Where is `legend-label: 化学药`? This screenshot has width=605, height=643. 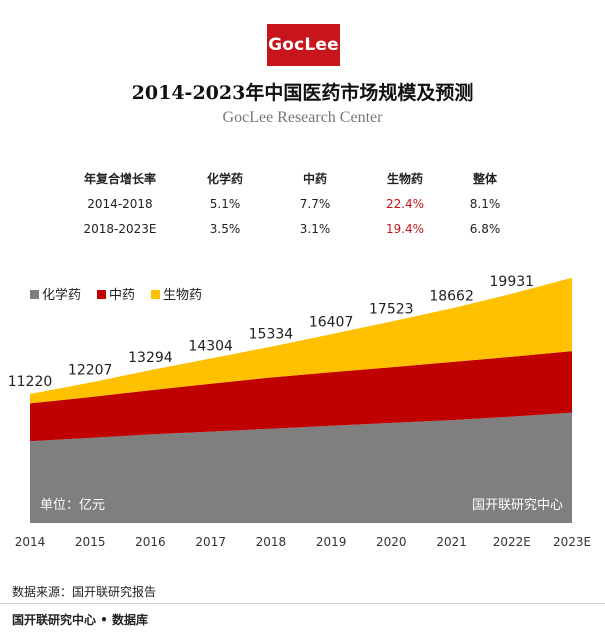 legend-label: 化学药 is located at coordinates (61, 295).